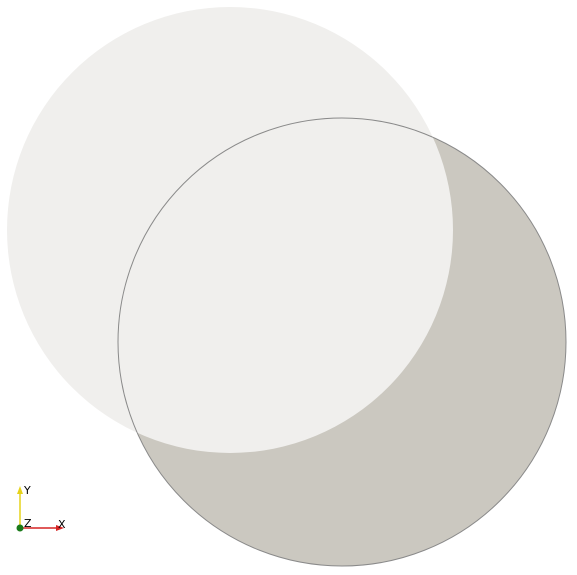 Image resolution: width=577 pixels, height=575 pixels. I want to click on x-axis-arrow, so click(60, 528).